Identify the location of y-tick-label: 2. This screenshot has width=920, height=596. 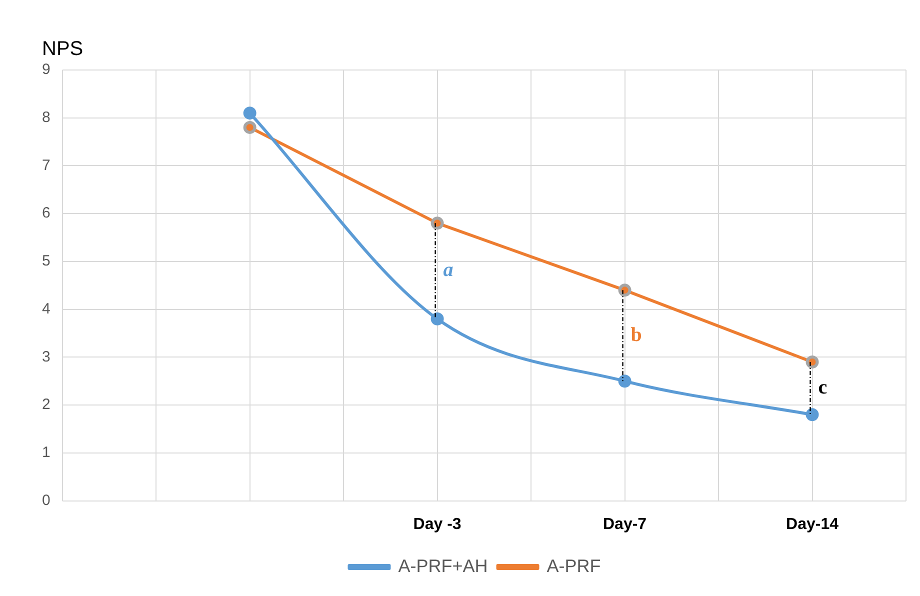
(46, 405).